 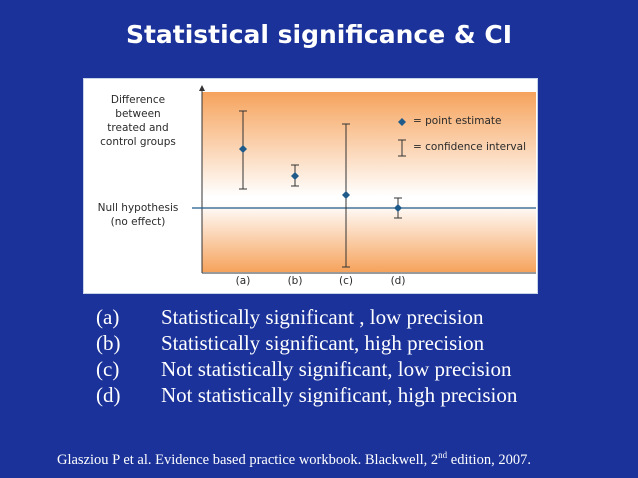 What do you see at coordinates (243, 281) in the screenshot?
I see `x-label-a: (a)` at bounding box center [243, 281].